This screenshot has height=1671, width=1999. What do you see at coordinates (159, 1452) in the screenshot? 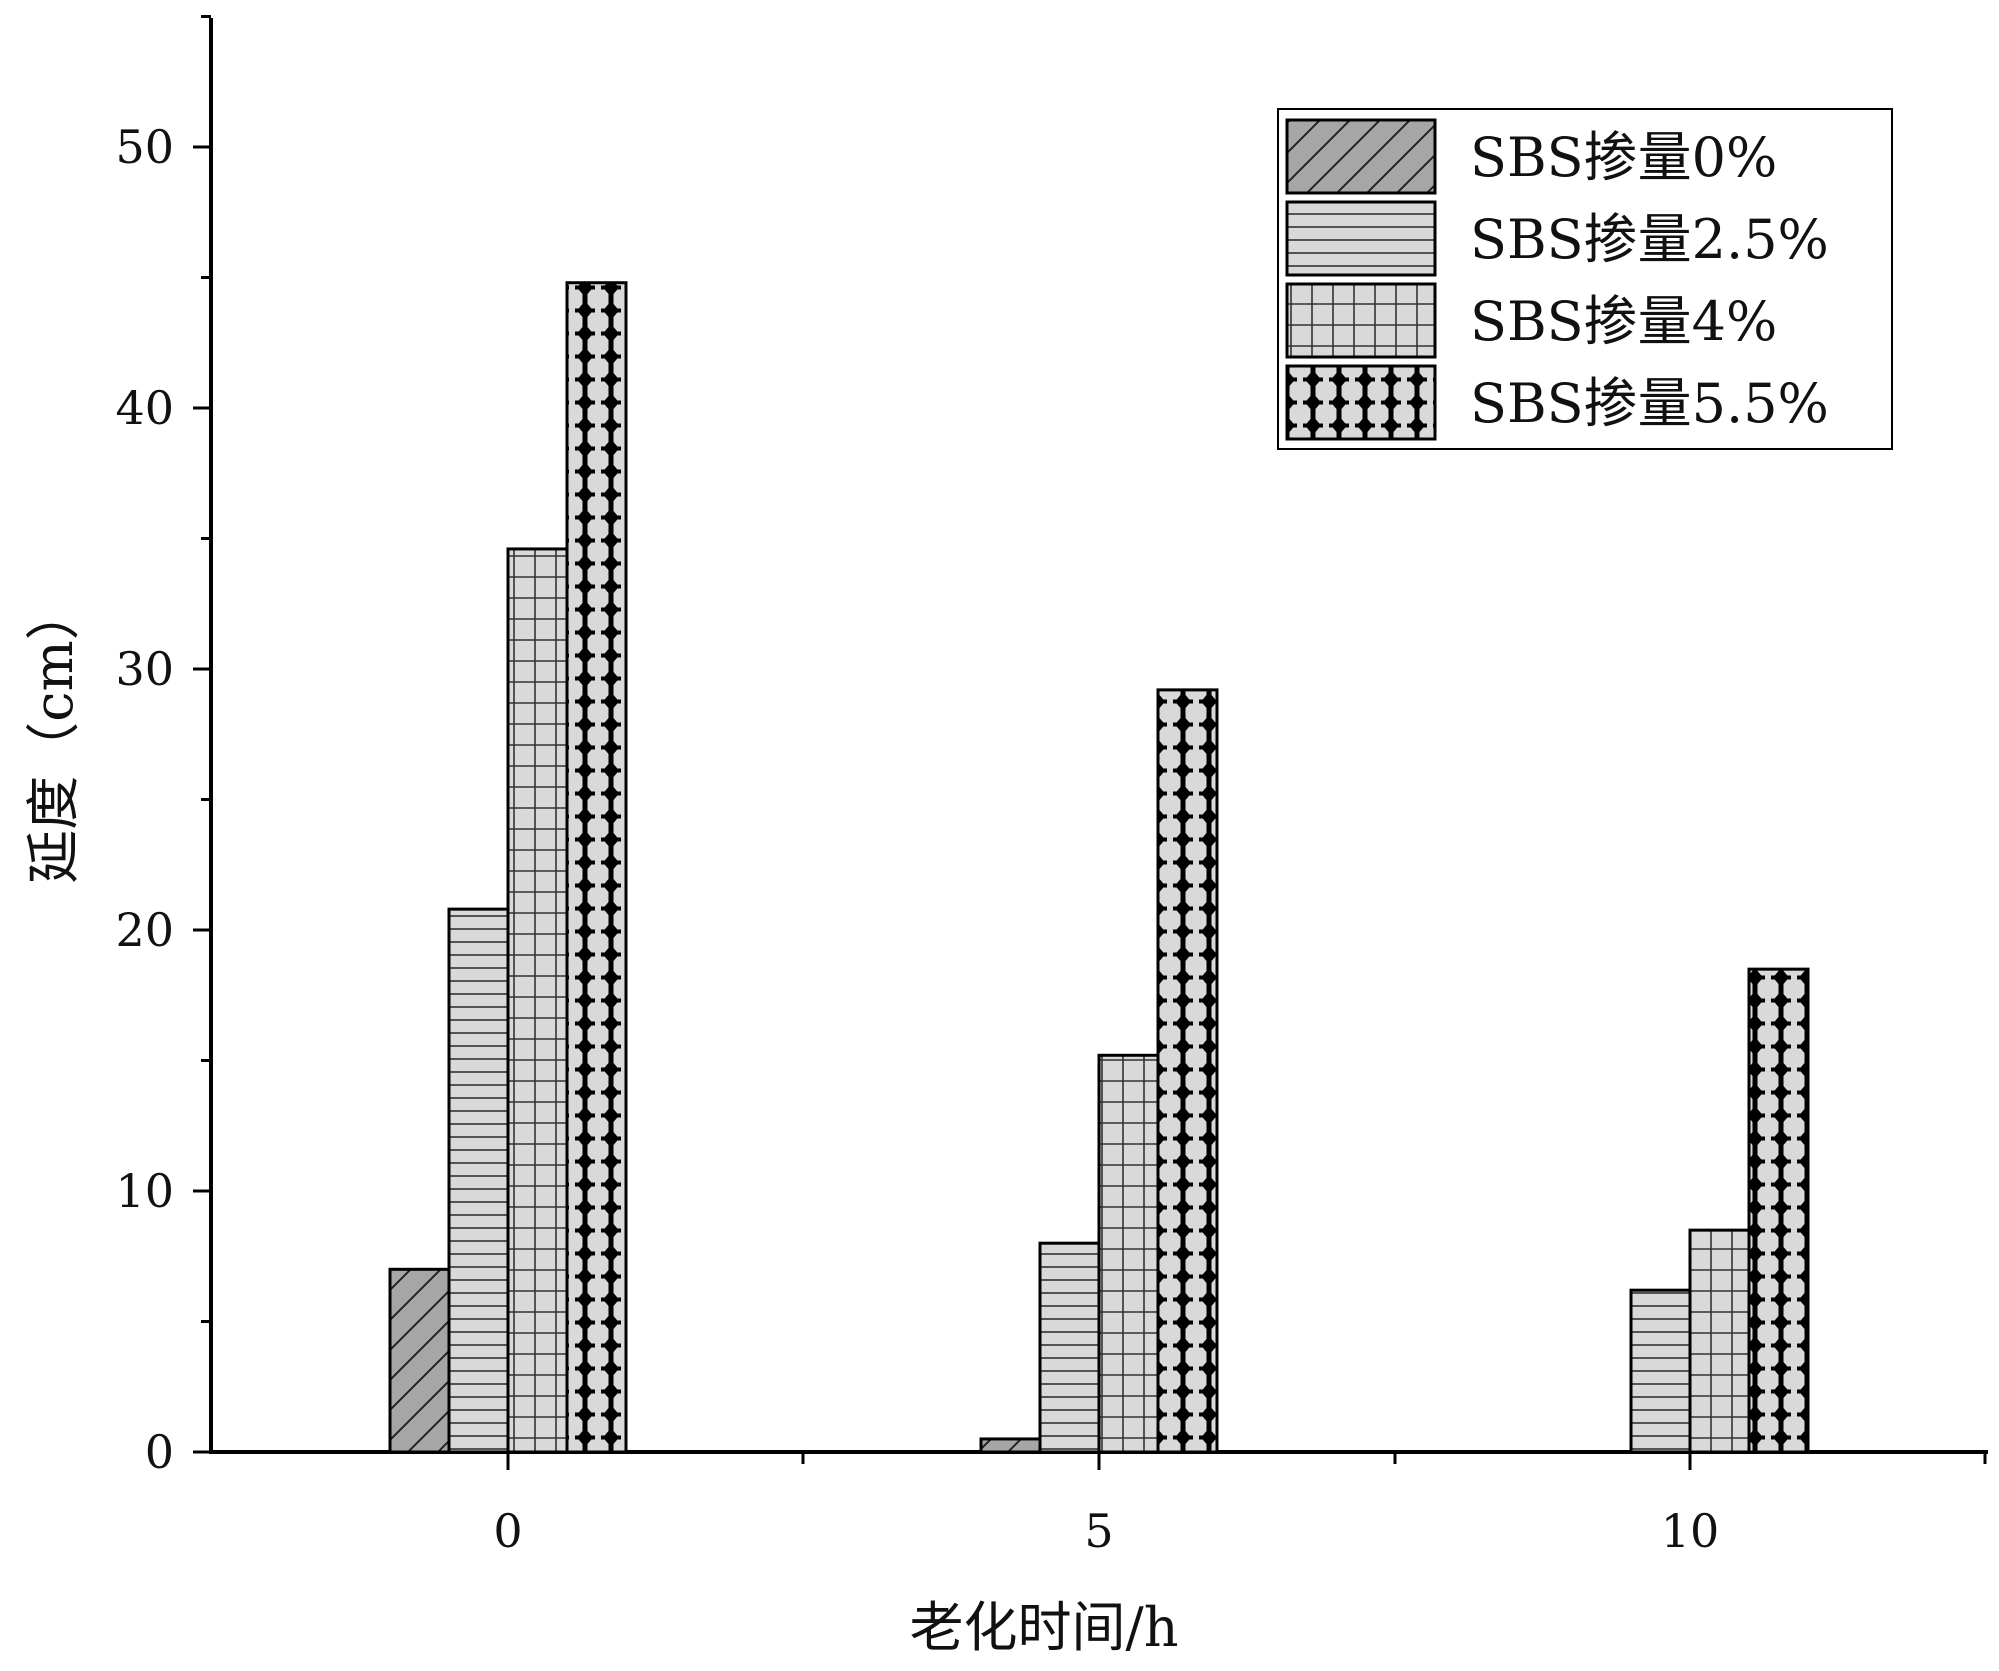
I see `y-tick-label: 0` at bounding box center [159, 1452].